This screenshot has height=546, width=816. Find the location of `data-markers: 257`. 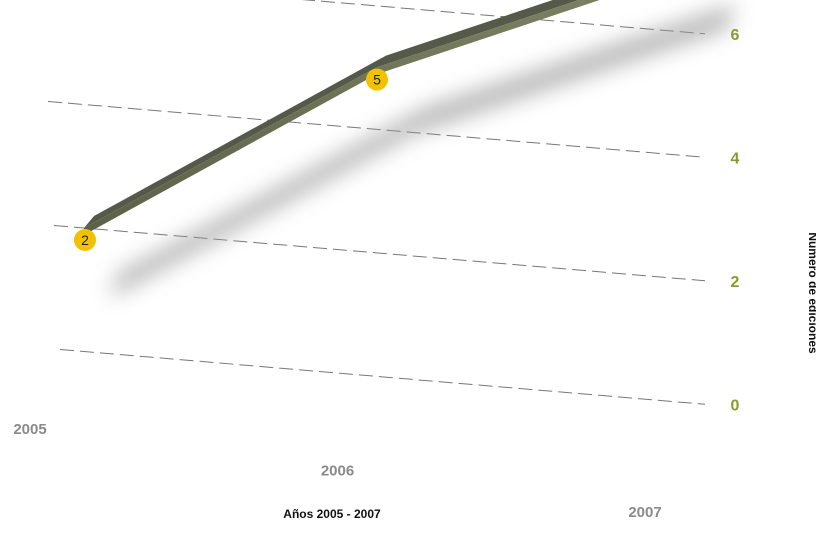

data-markers: 257 is located at coordinates (231, 159).